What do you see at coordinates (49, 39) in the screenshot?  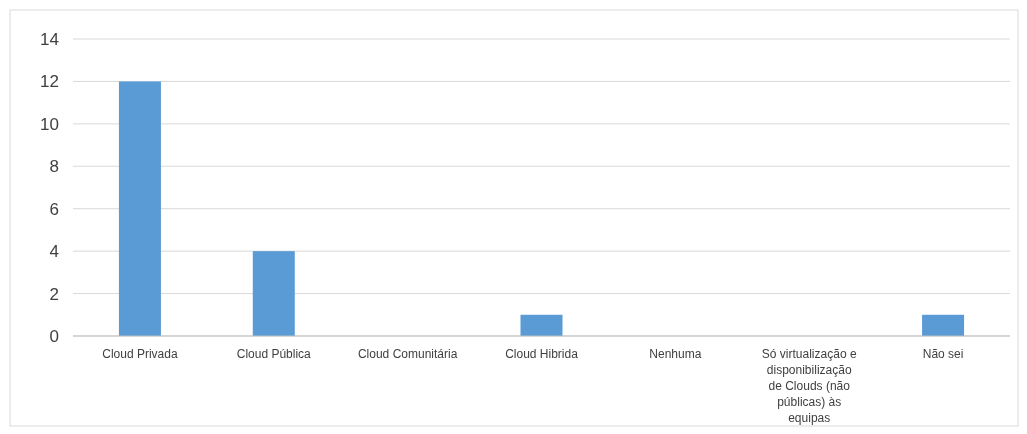 I see `y-tick-label: 14` at bounding box center [49, 39].